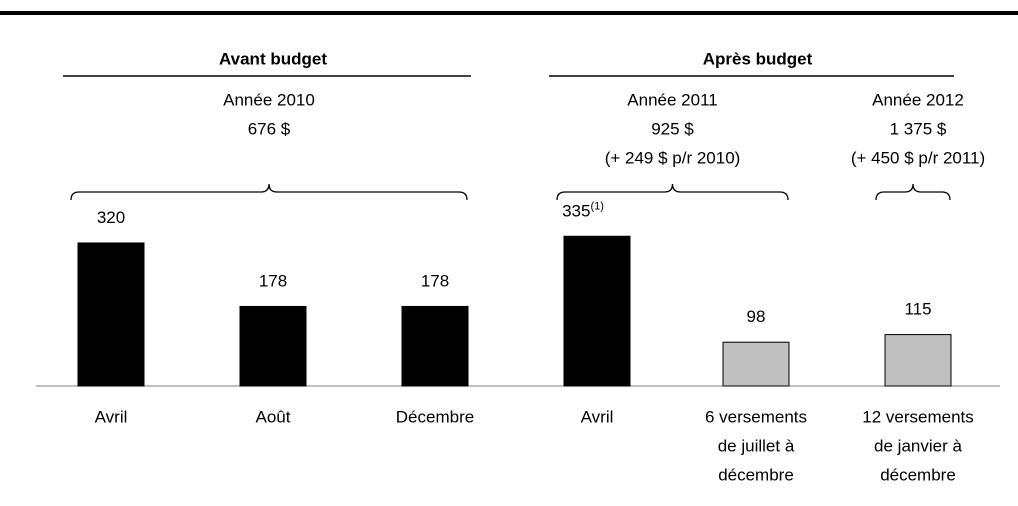  What do you see at coordinates (918, 128) in the screenshot?
I see `period-label: 1 375 $` at bounding box center [918, 128].